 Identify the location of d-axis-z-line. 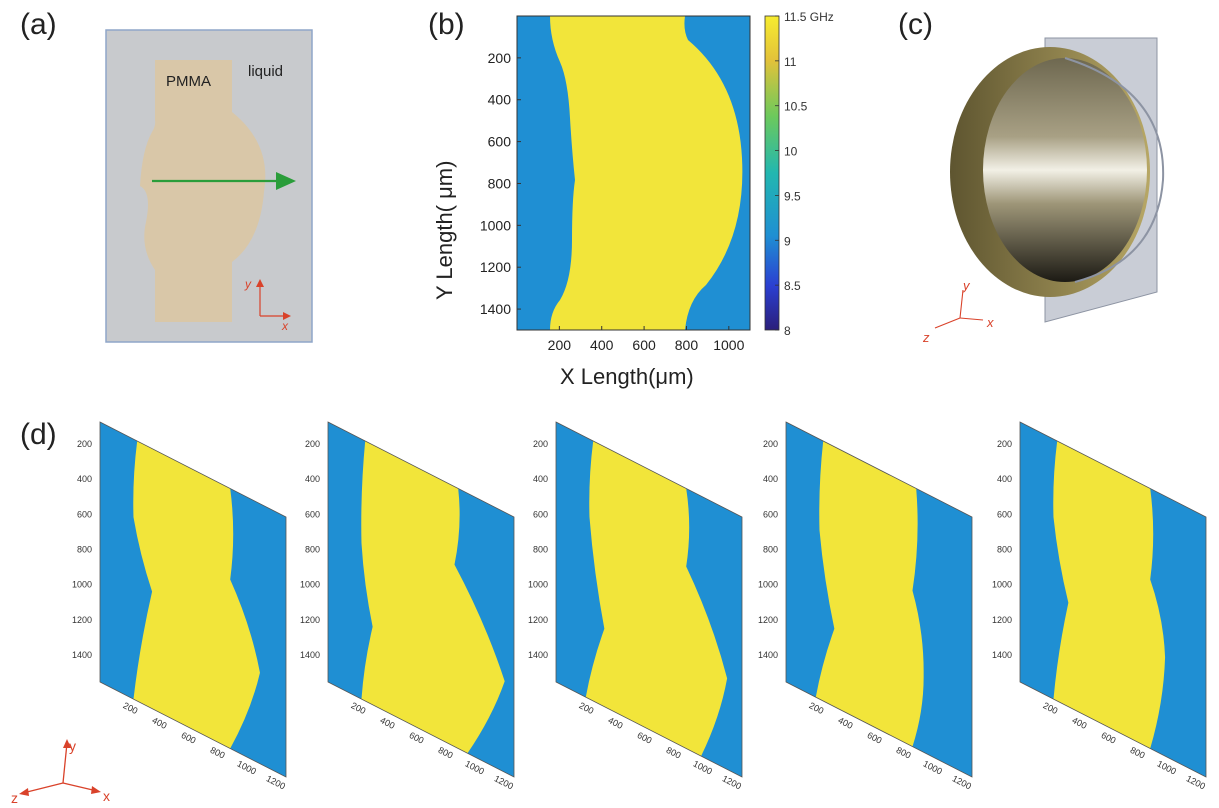
(43, 788).